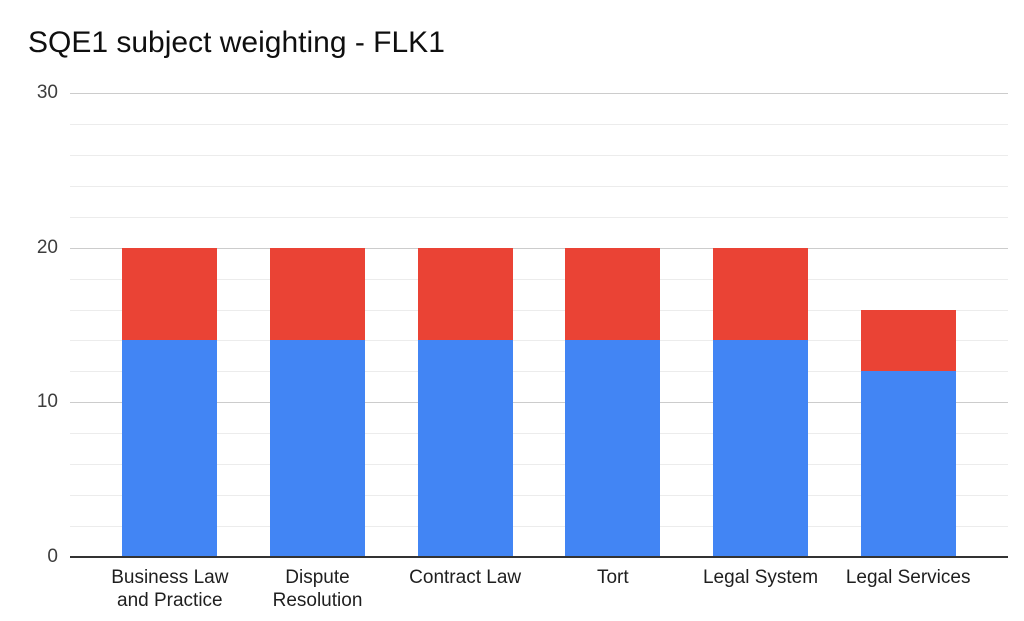 The height and width of the screenshot is (621, 1024). What do you see at coordinates (170, 589) in the screenshot?
I see `x-axis-category-label: Business Law and Practice` at bounding box center [170, 589].